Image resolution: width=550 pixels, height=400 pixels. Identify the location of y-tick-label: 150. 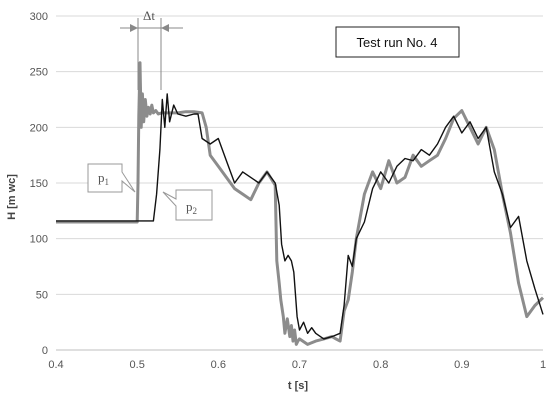
(39, 184).